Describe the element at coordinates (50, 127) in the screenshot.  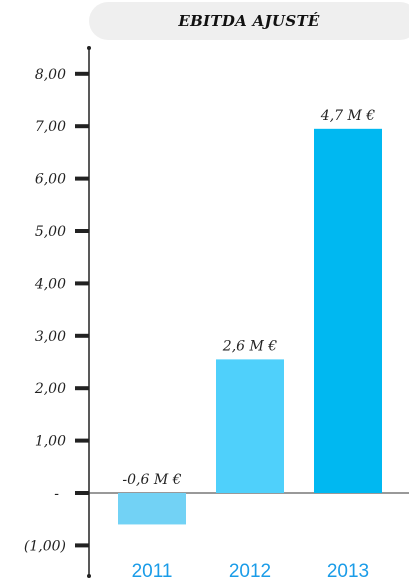
I see `y-tick-label: 7,00` at that location.